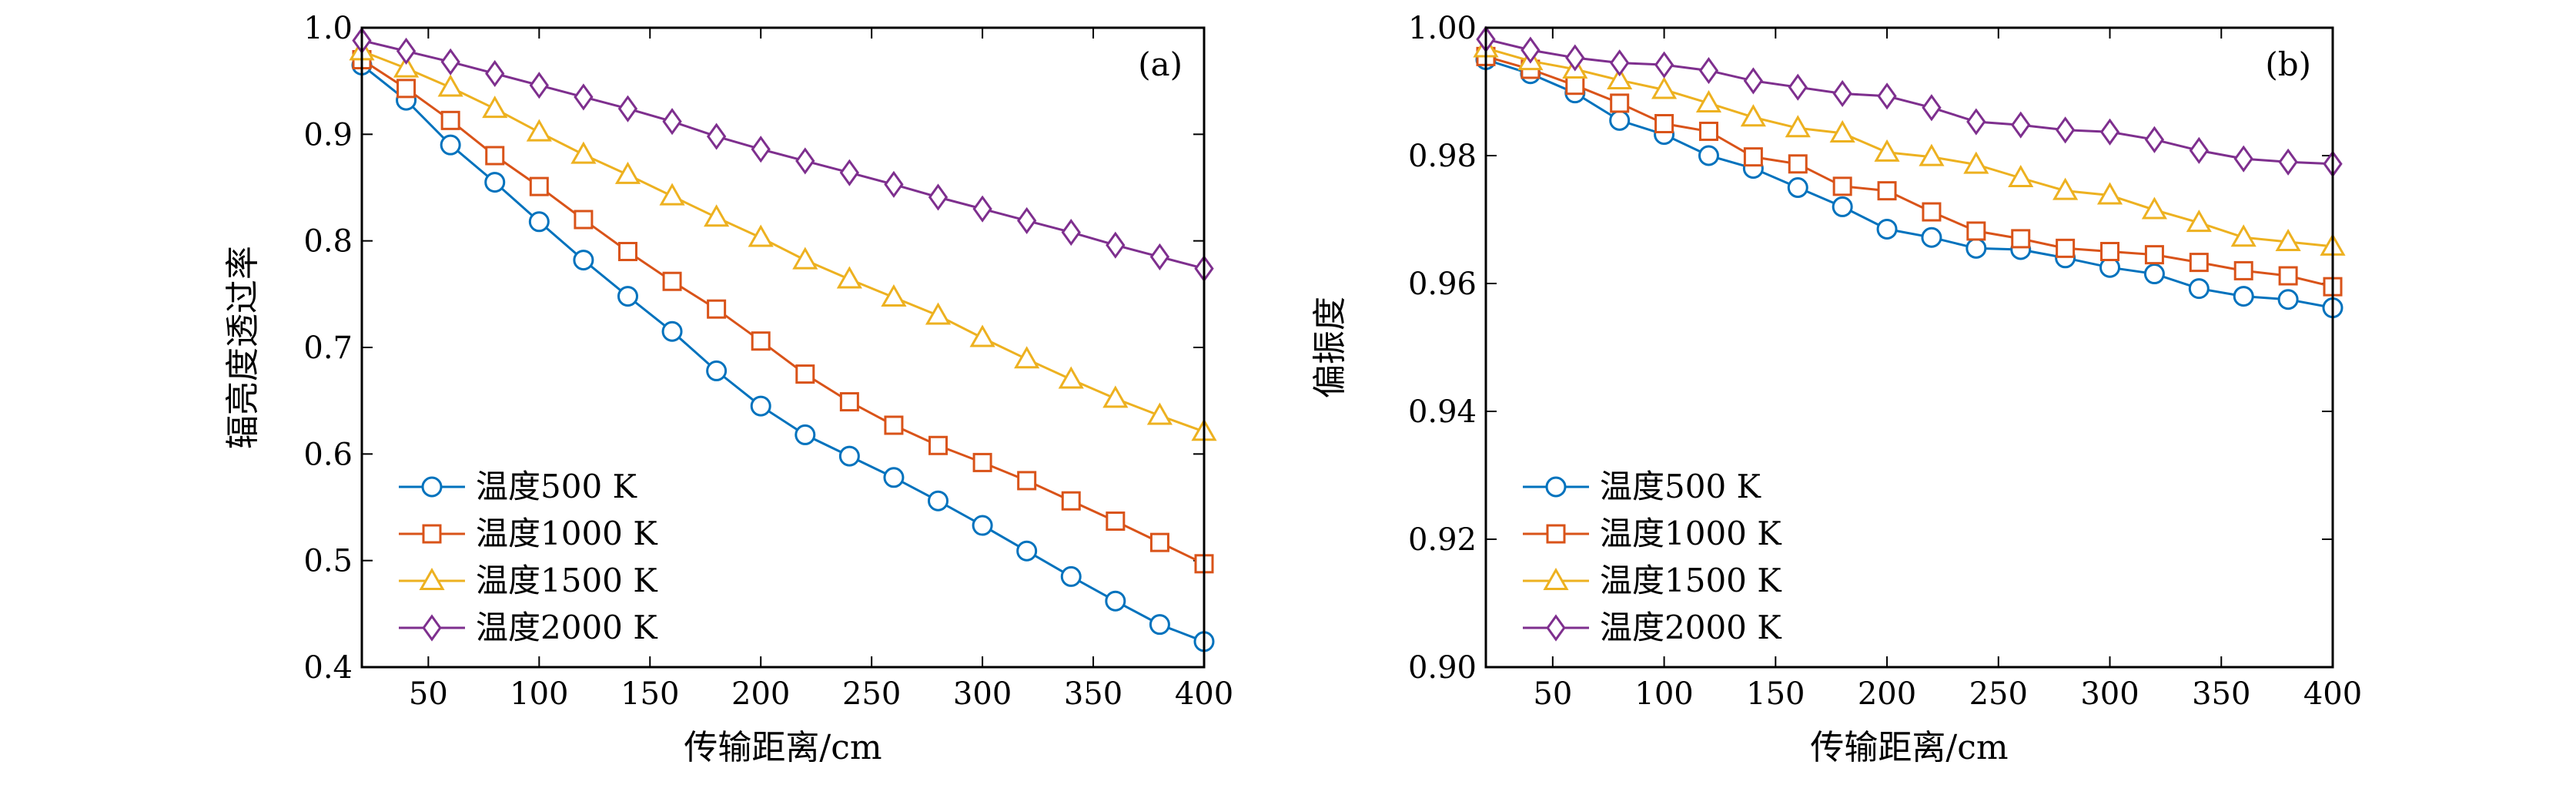 The image size is (2576, 785). Describe the element at coordinates (1204, 694) in the screenshot. I see `x-tick-label: 400` at that location.